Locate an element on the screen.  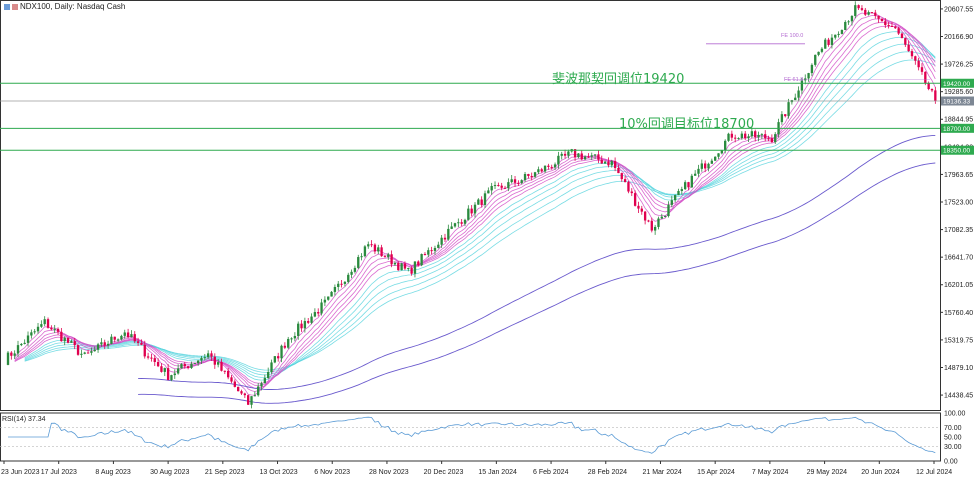
rsi-label: RSI(14) 37.34 is located at coordinates (24, 419).